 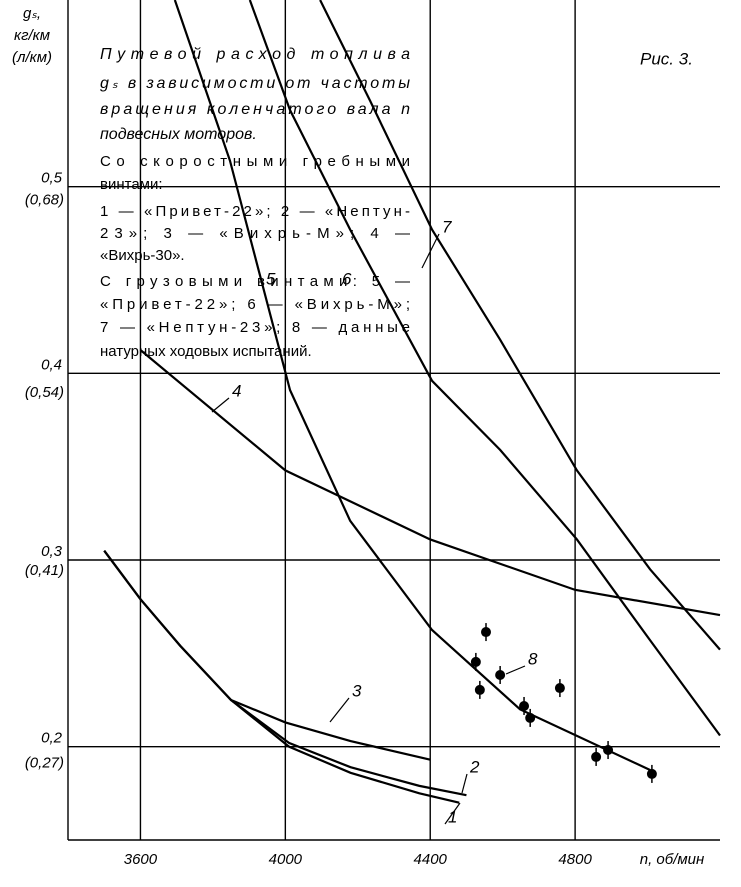 What do you see at coordinates (431, 859) in the screenshot?
I see `x-tick-label: 4400` at bounding box center [431, 859].